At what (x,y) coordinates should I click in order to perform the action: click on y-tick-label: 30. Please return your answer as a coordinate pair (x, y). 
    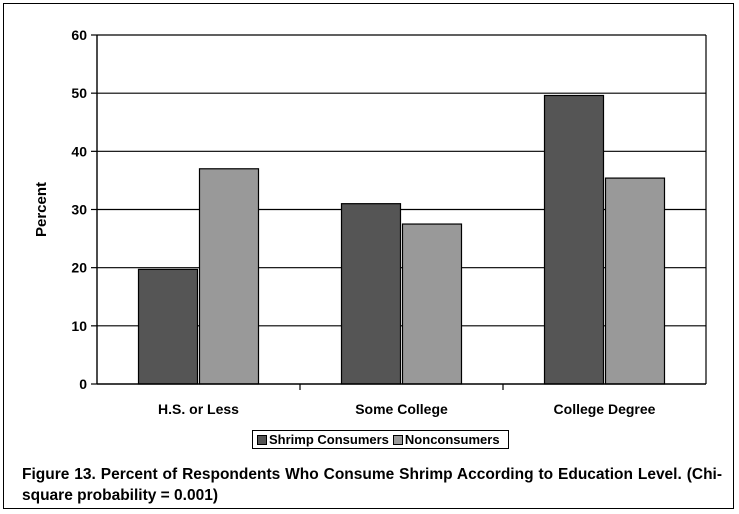
    Looking at the image, I should click on (79, 210).